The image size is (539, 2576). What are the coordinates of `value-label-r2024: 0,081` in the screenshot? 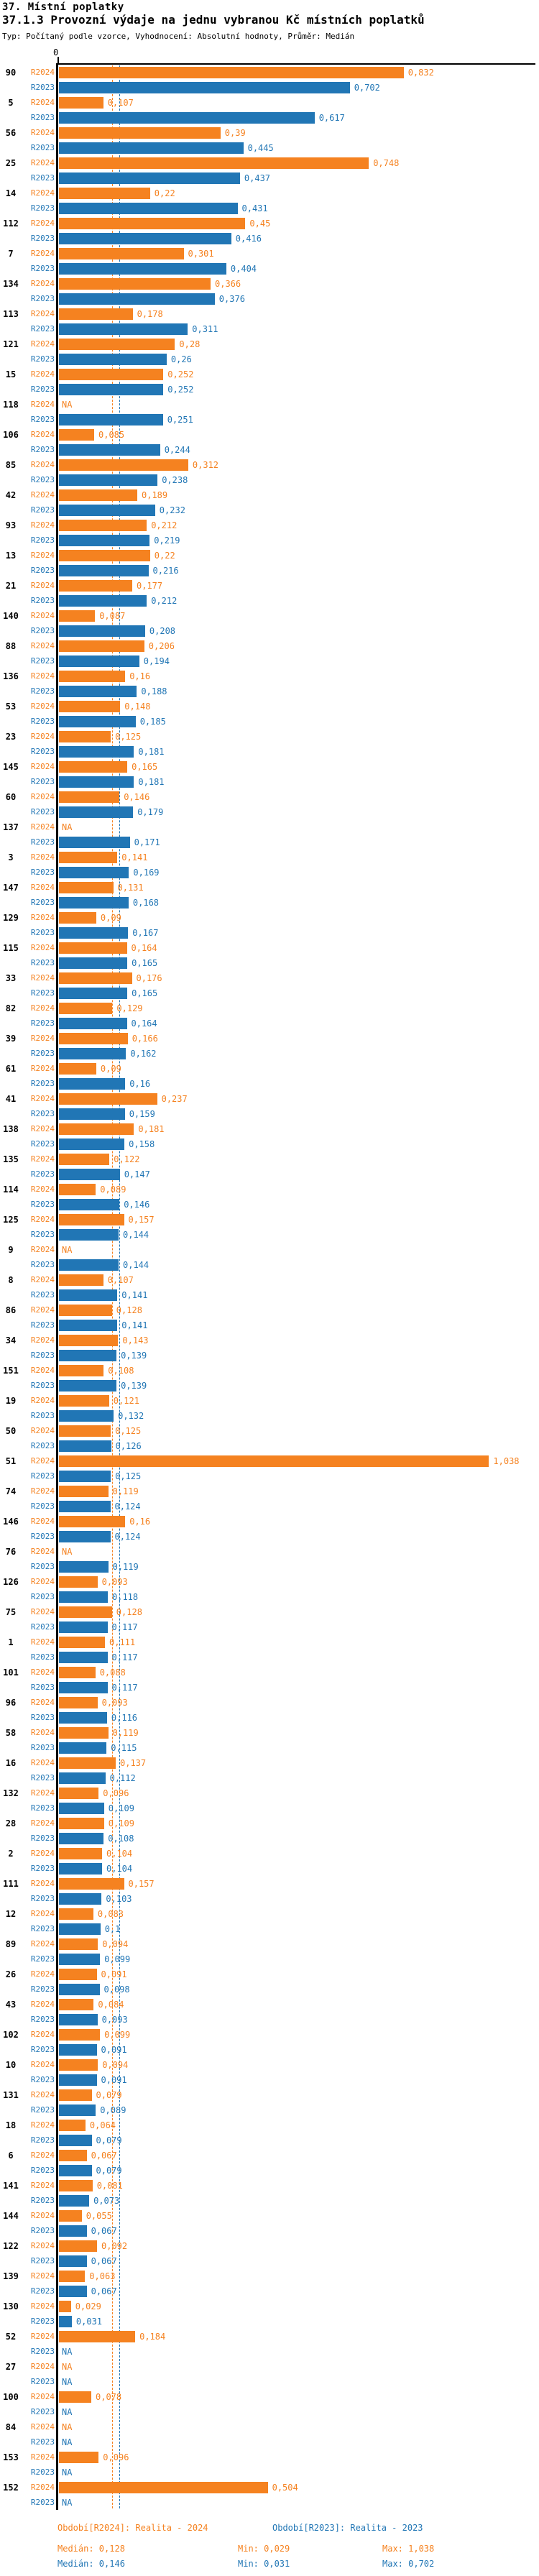 It's located at (109, 2186).